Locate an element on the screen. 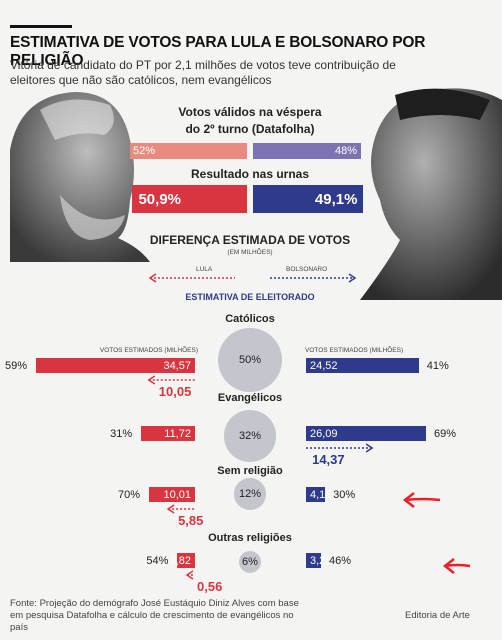 This screenshot has width=502, height=640. result-heading: Resultado nas urnas is located at coordinates (250, 174).